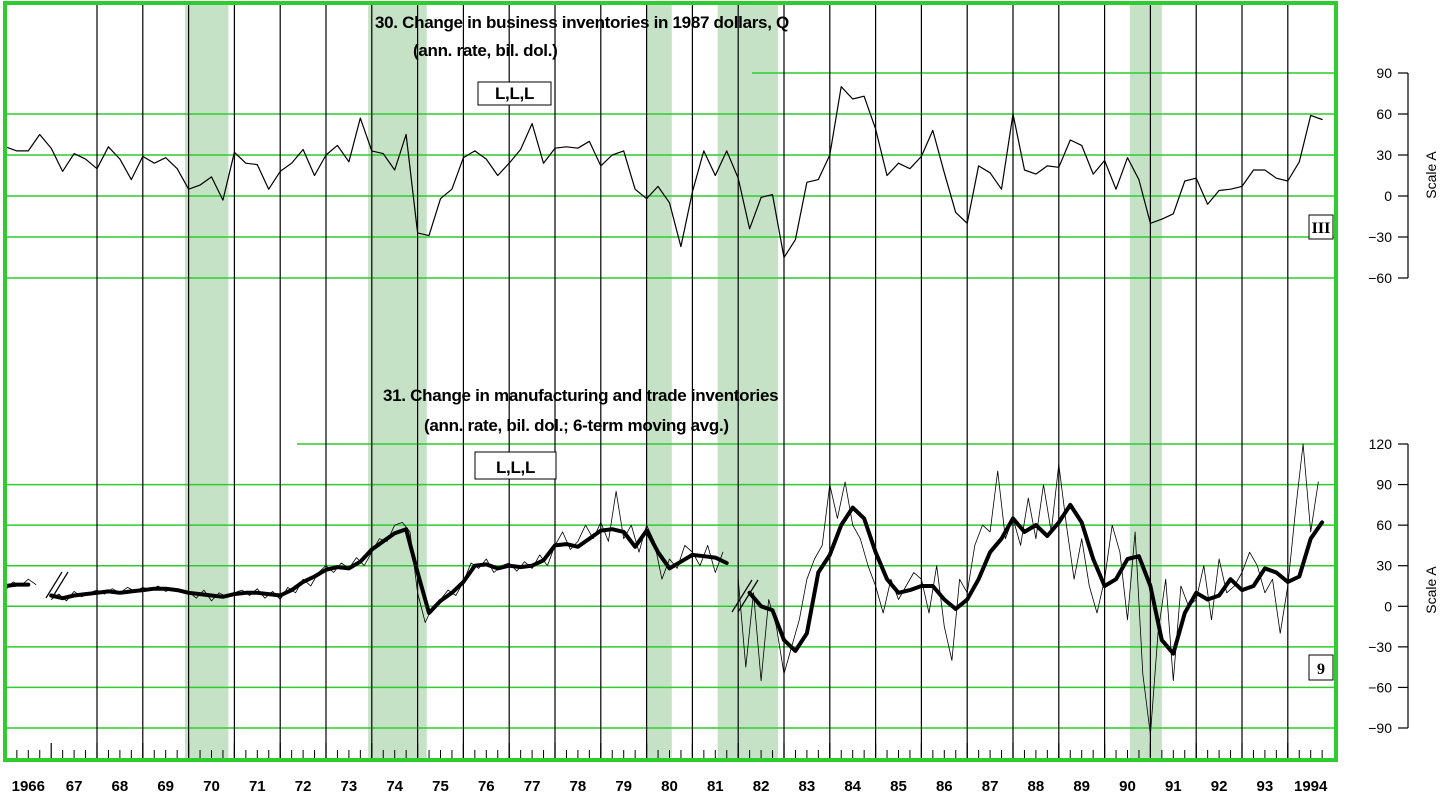 The width and height of the screenshot is (1442, 800). Describe the element at coordinates (1265, 786) in the screenshot. I see `x-tick-label: 93` at that location.